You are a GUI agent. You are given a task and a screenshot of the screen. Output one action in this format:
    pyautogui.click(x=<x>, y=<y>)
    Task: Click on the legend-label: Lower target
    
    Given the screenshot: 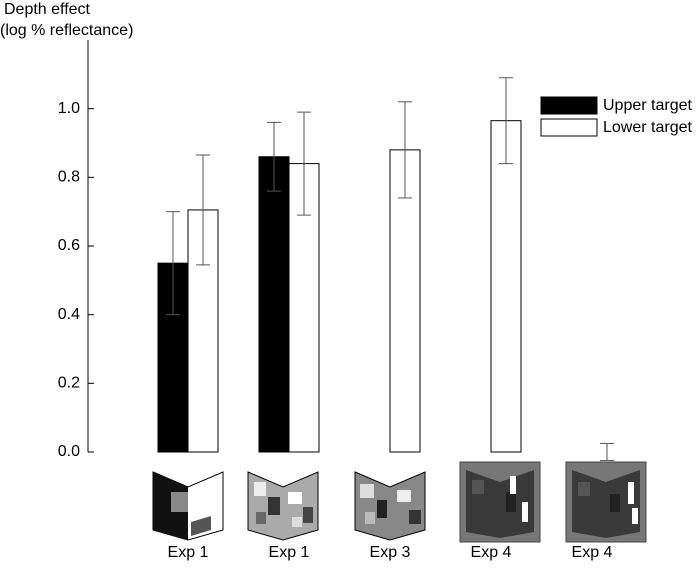 What is the action you would take?
    pyautogui.click(x=647, y=127)
    